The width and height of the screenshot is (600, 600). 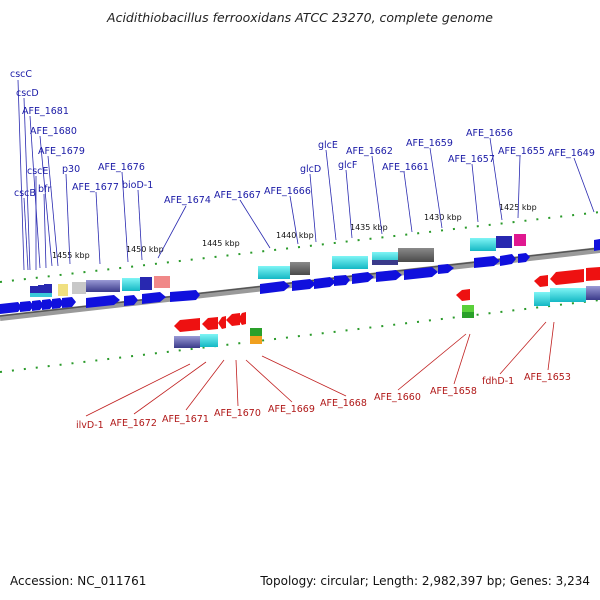 I want to click on gene-label: AFE_1677, so click(x=95, y=187).